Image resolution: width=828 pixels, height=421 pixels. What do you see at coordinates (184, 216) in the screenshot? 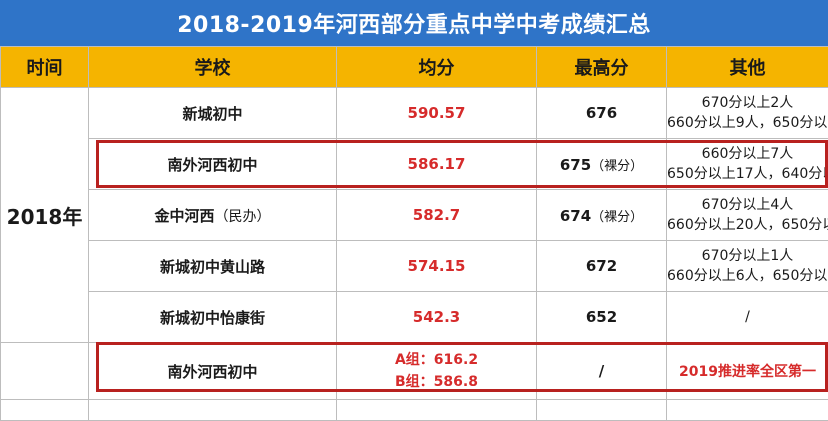
I see `school-name: 金中河西` at bounding box center [184, 216].